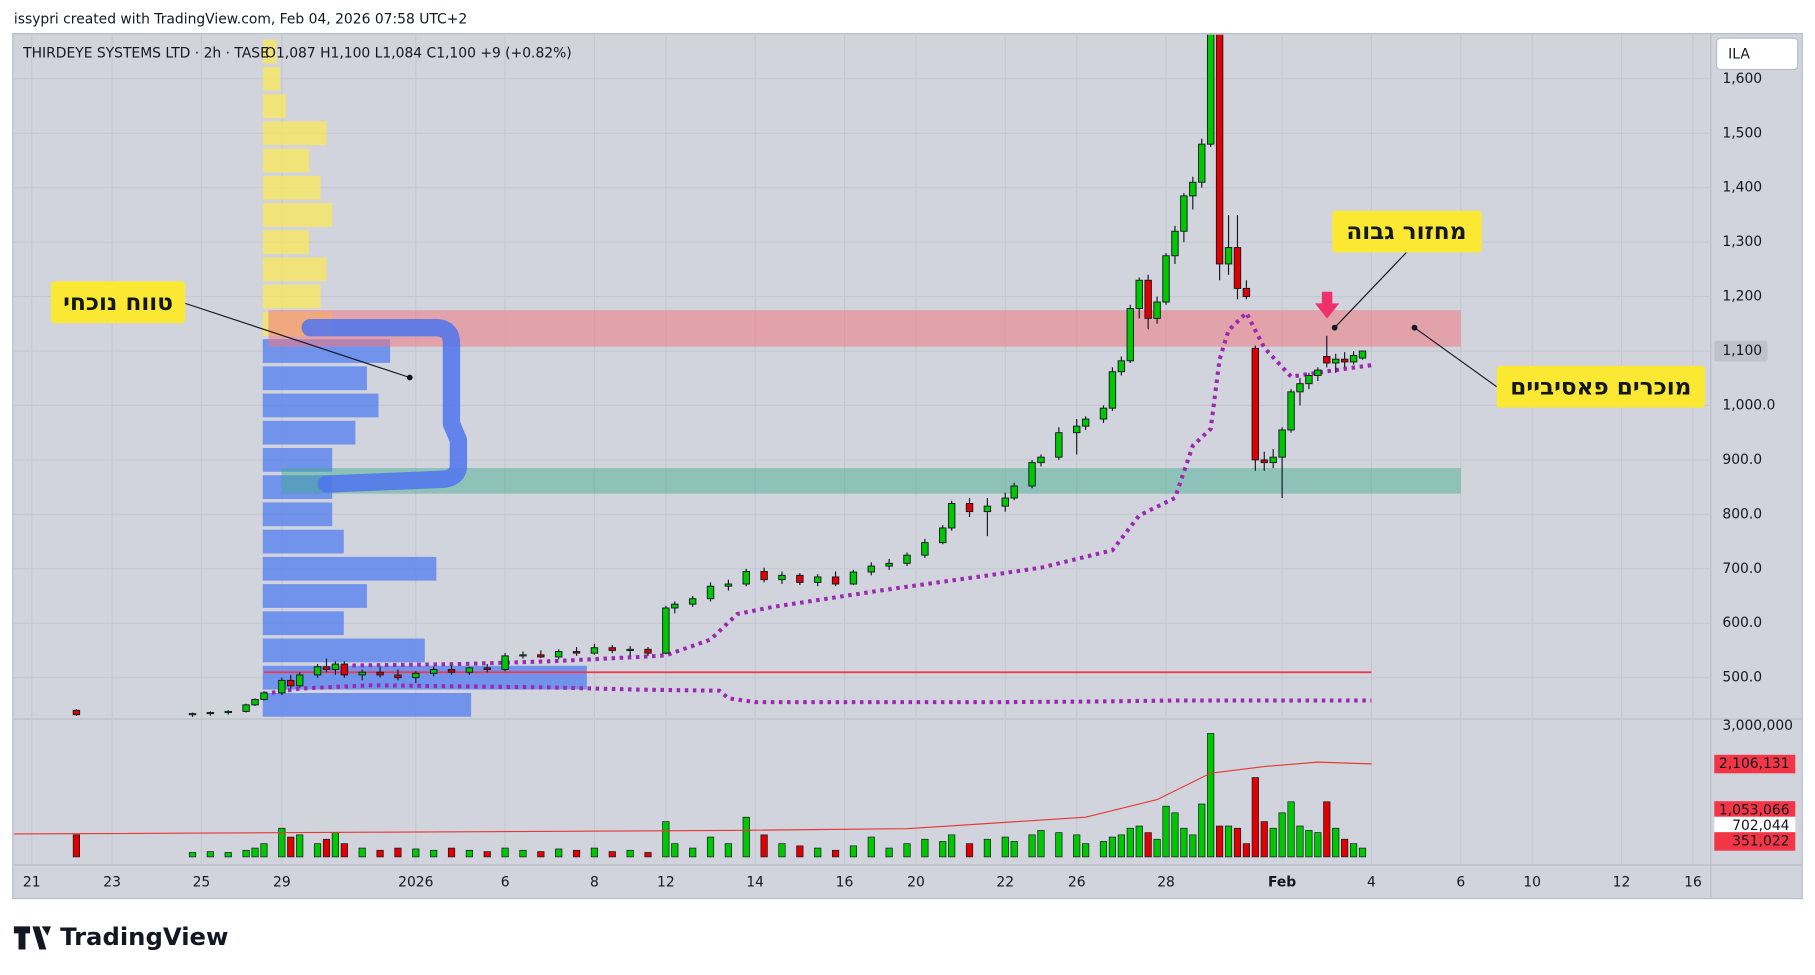 This screenshot has width=1815, height=975. What do you see at coordinates (1742, 133) in the screenshot?
I see `y-tick-label: 1,500` at bounding box center [1742, 133].